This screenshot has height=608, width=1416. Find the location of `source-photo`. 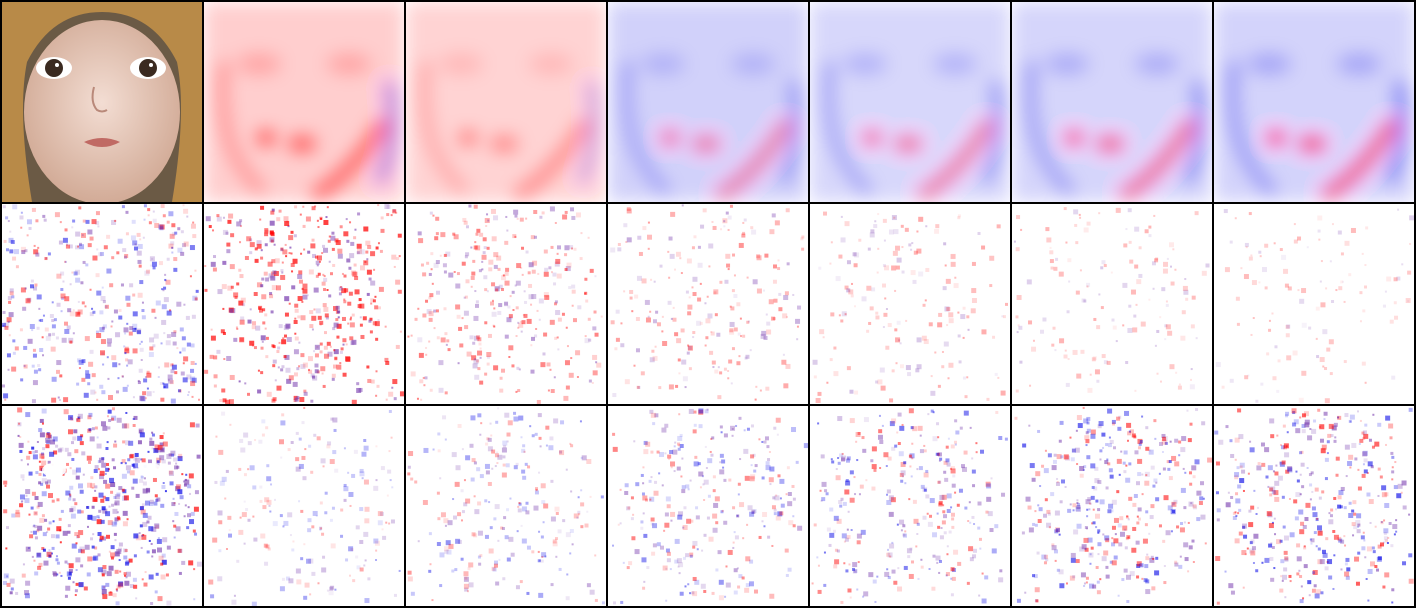

source-photo is located at coordinates (102, 102).